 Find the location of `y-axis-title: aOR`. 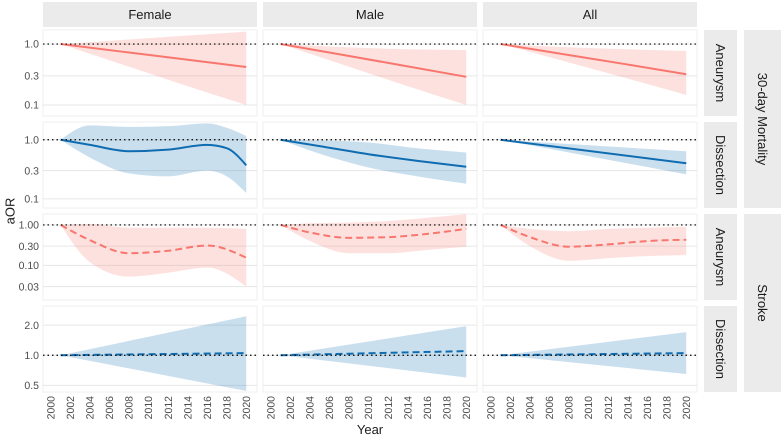

y-axis-title: aOR is located at coordinates (10, 211).